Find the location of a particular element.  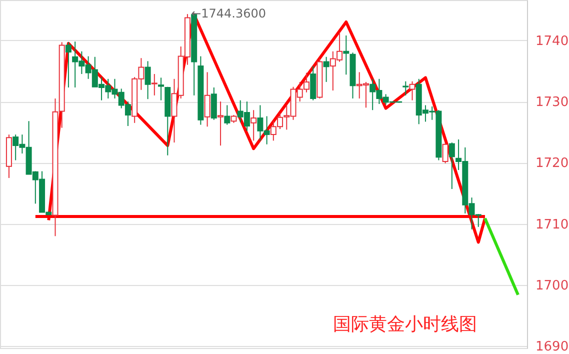

y-tick-label: 1730 is located at coordinates (552, 102).